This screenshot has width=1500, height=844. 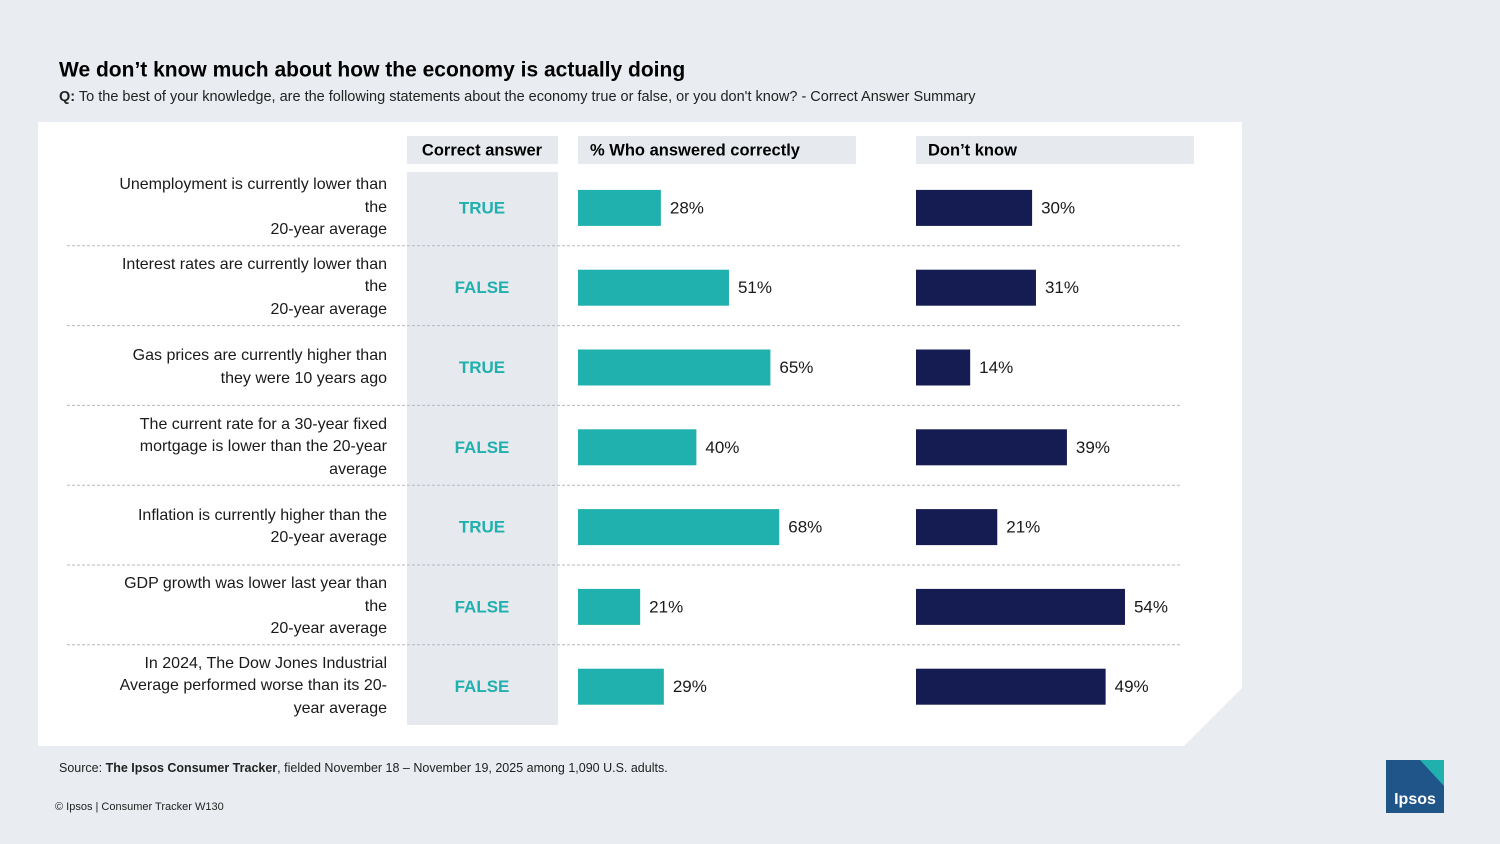 What do you see at coordinates (996, 367) in the screenshot?
I see `value-label: 14%` at bounding box center [996, 367].